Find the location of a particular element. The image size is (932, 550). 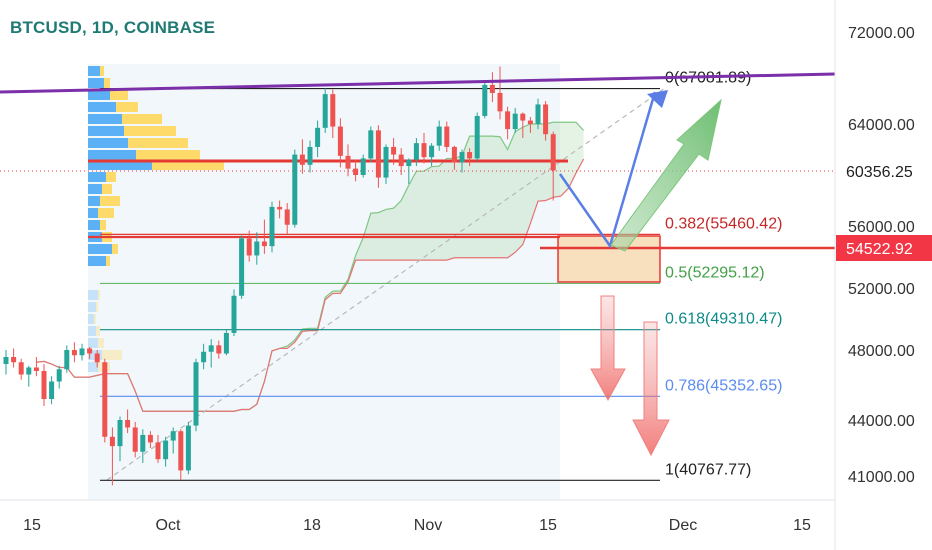

marked-price-badge: 54522.92 is located at coordinates (884, 248).